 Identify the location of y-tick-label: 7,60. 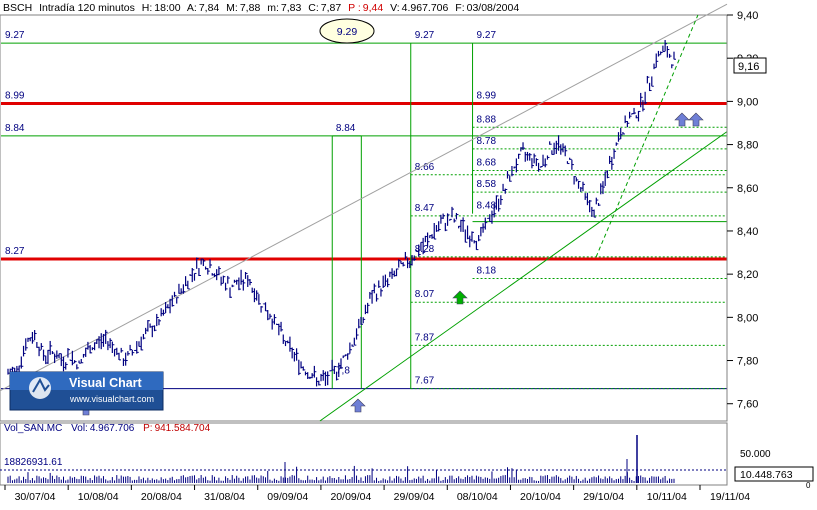
(747, 405).